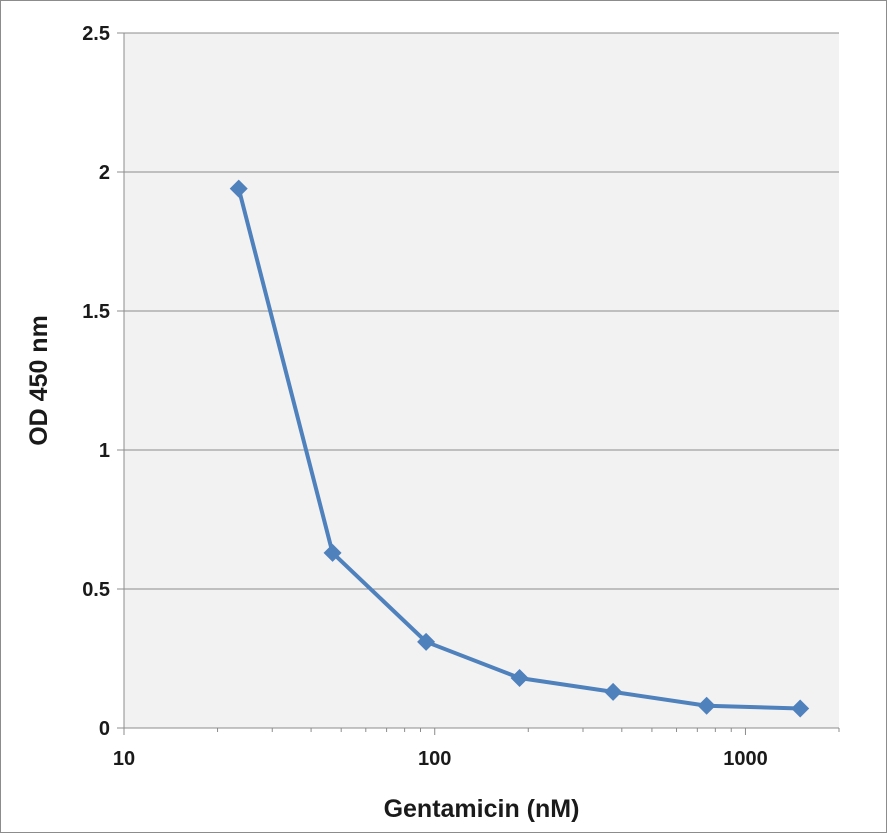  What do you see at coordinates (434, 759) in the screenshot?
I see `x-tick-label-1: 100` at bounding box center [434, 759].